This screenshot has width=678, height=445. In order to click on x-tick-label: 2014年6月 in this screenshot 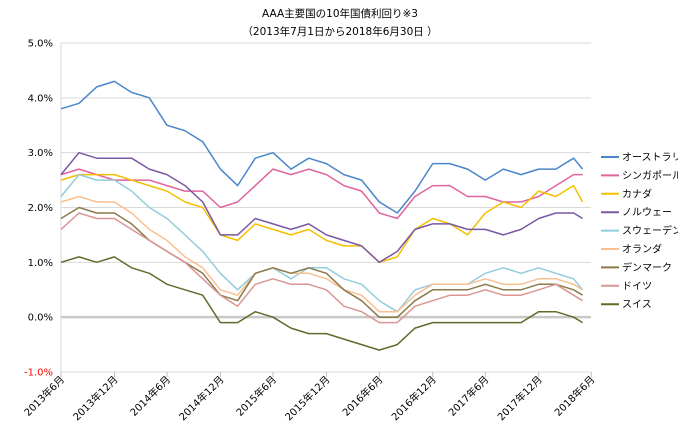, I will do `click(150, 396)`.